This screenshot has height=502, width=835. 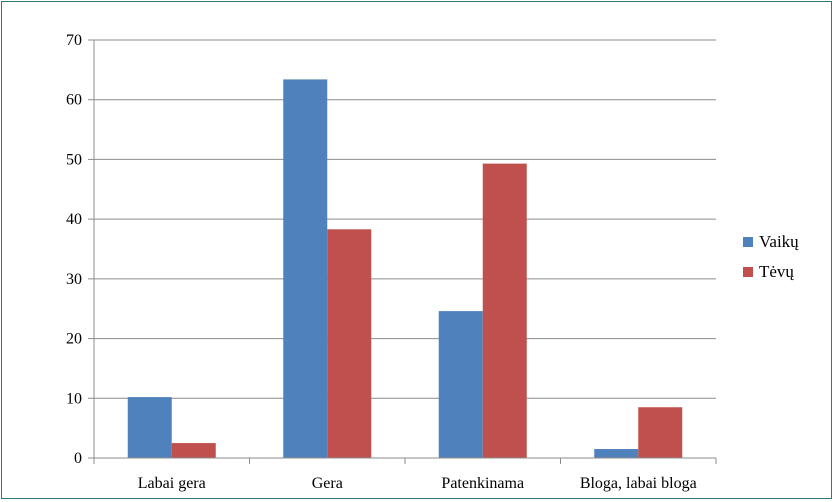 I want to click on x-tick-label: Bloga, labai bloga, so click(x=638, y=483).